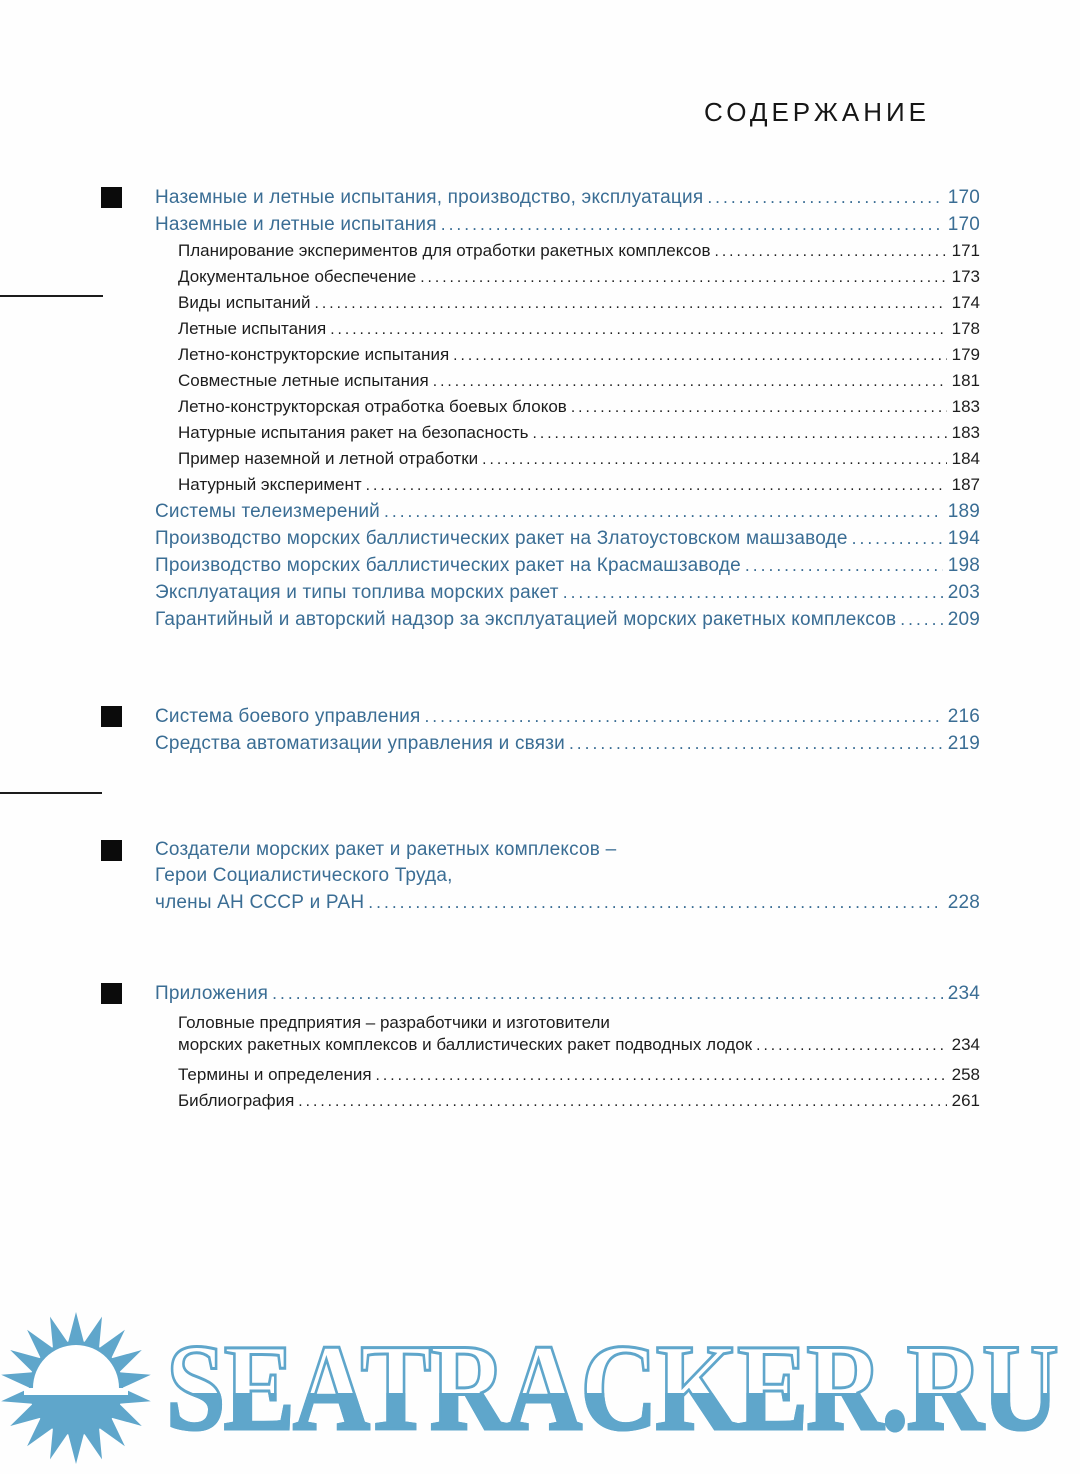 The width and height of the screenshot is (1080, 1474). I want to click on entry-label: Система боевого управления, so click(288, 716).